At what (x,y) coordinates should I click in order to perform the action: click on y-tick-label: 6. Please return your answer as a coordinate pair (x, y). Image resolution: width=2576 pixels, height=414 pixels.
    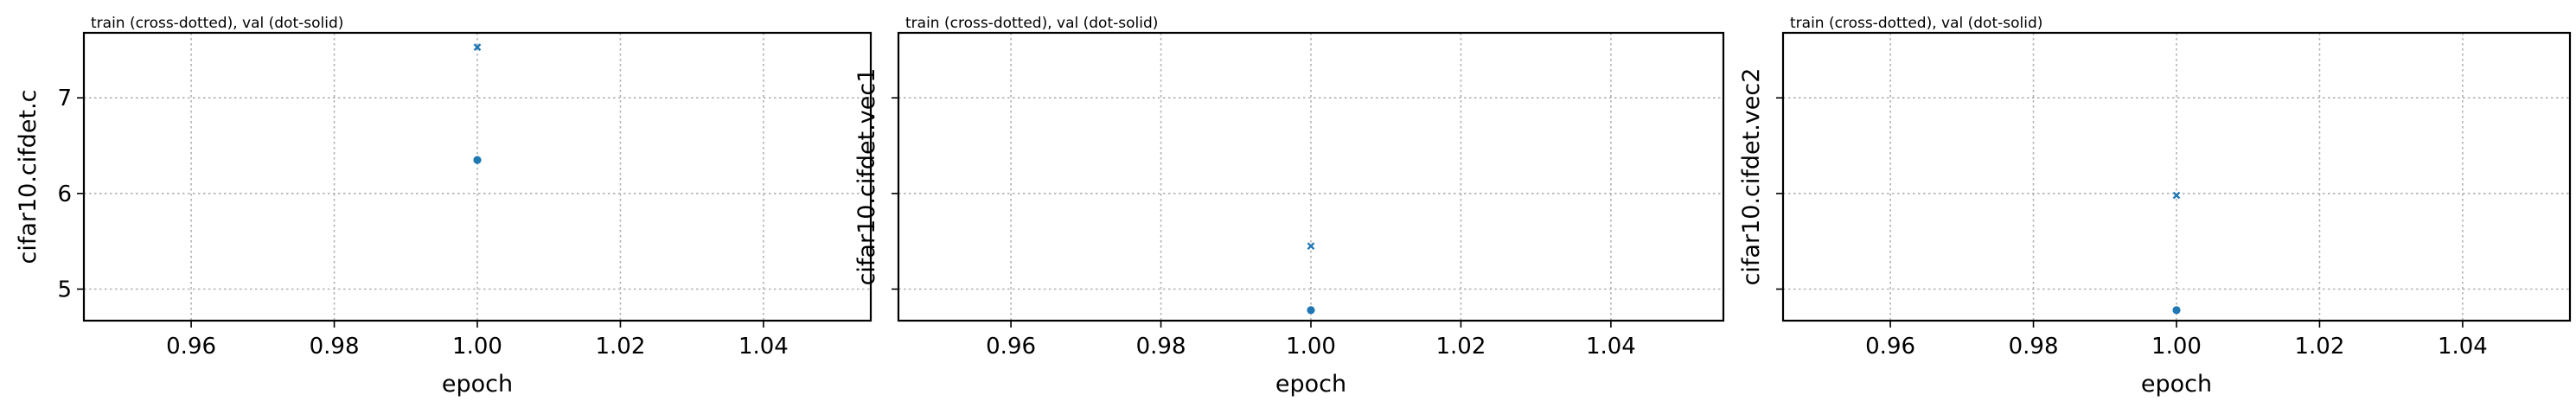
    Looking at the image, I should click on (65, 194).